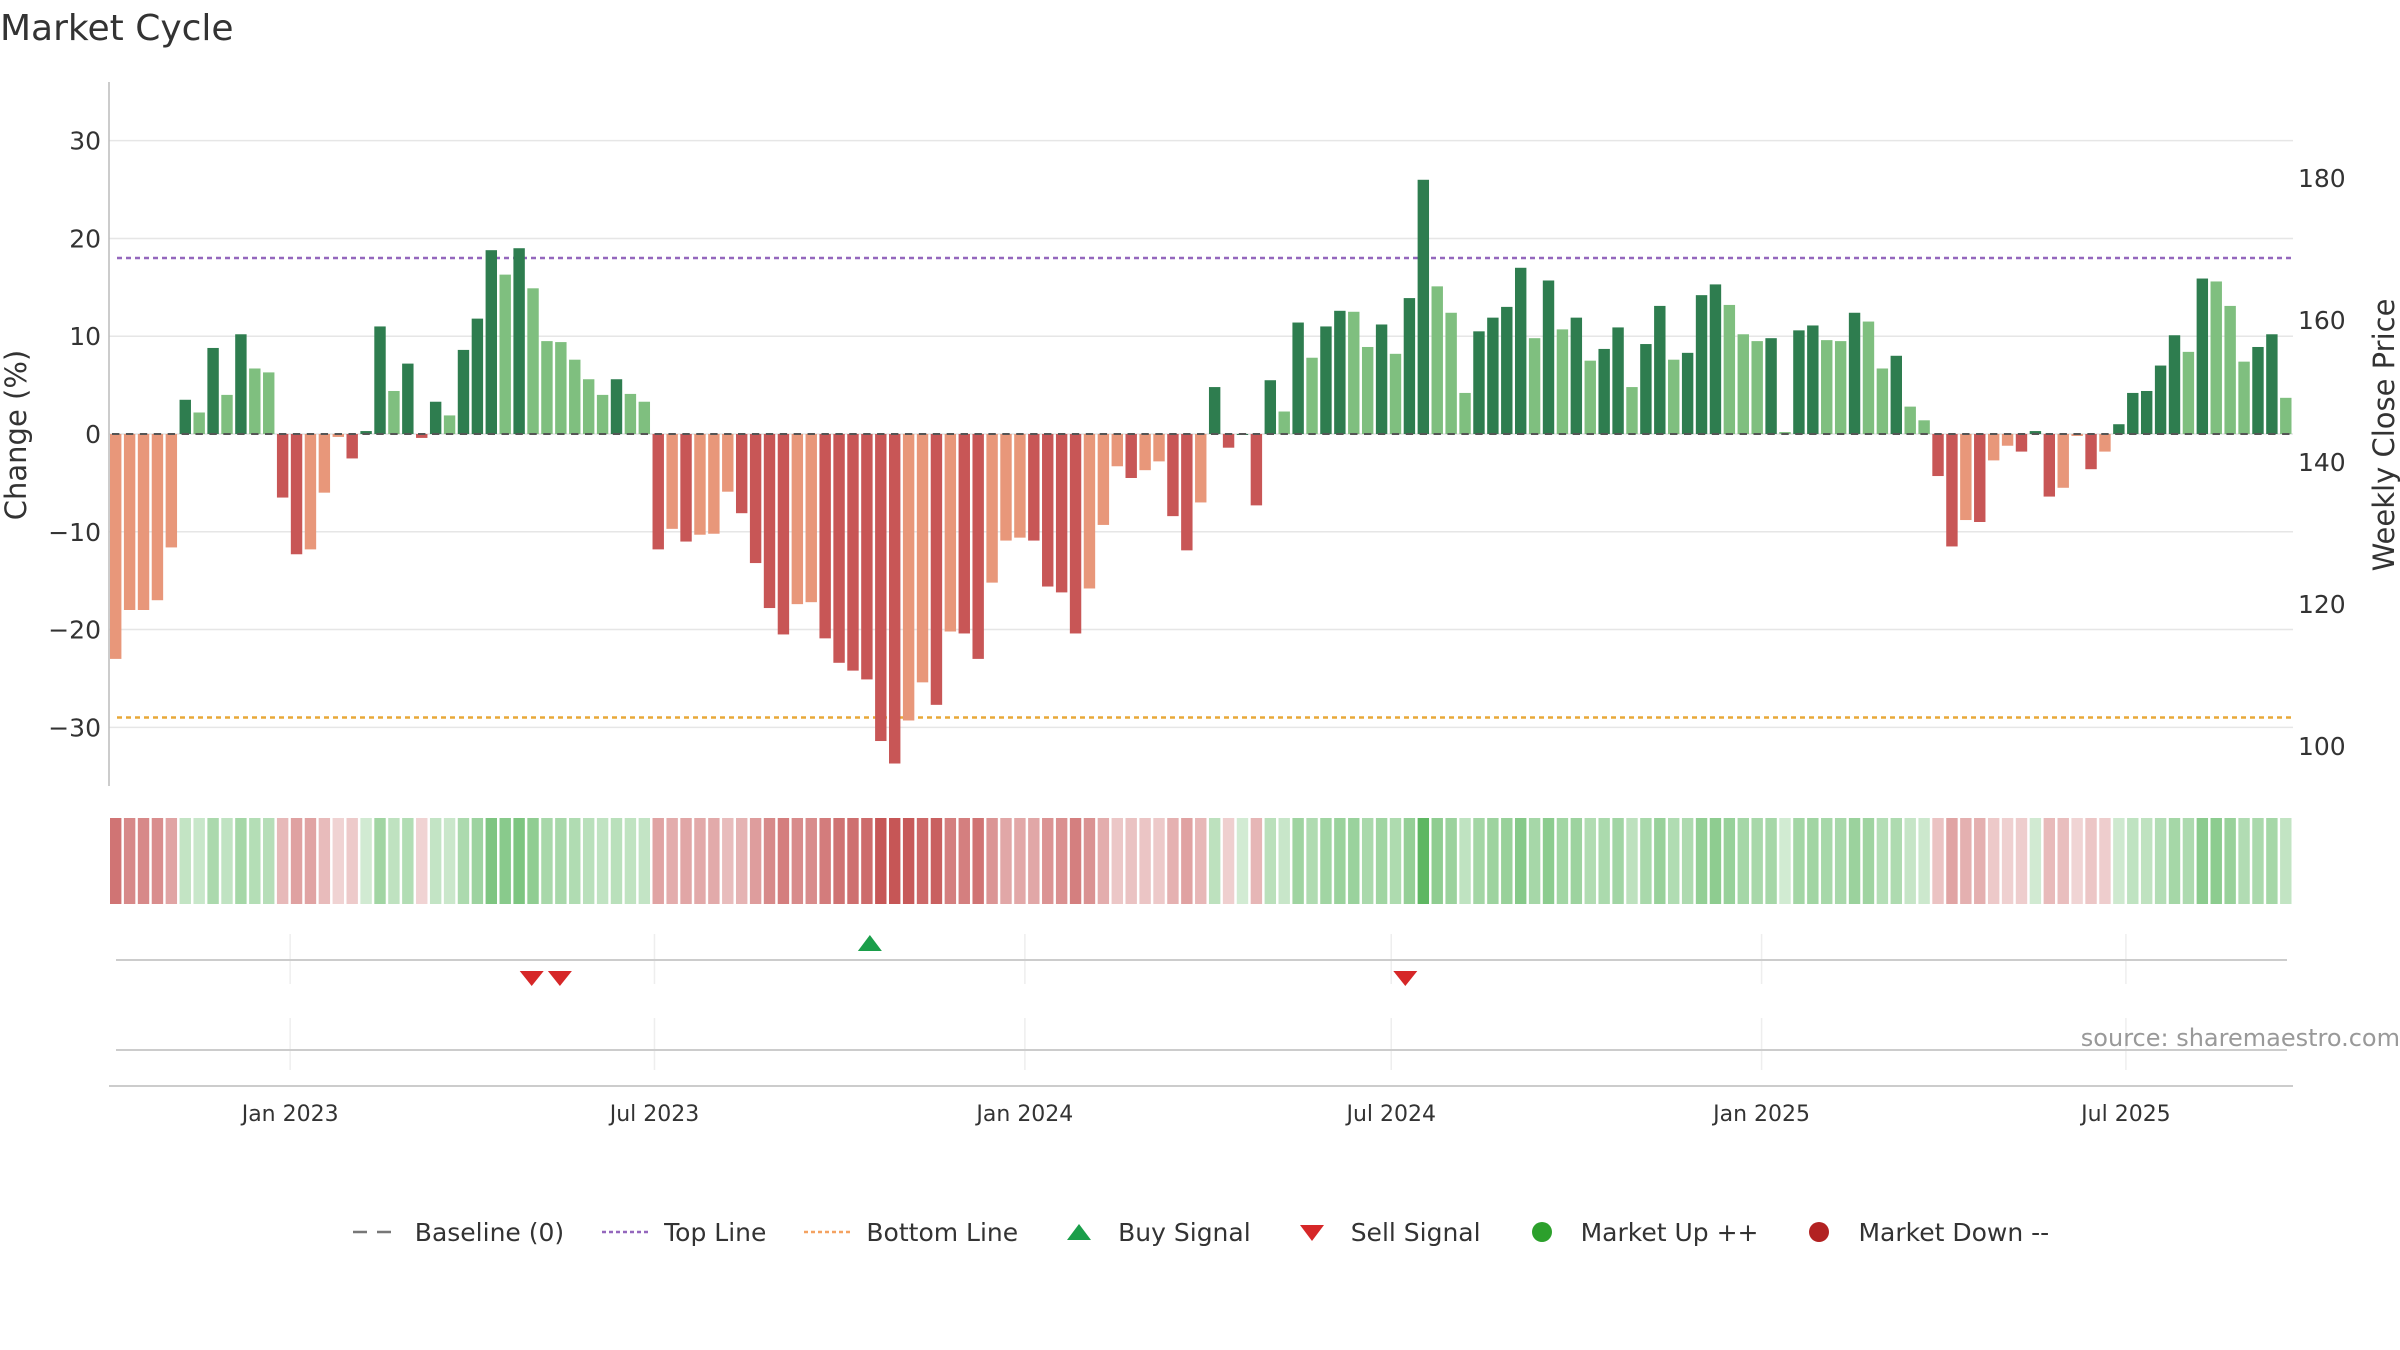 Image resolution: width=2400 pixels, height=1350 pixels. I want to click on legend-item-top: Top Line, so click(683, 1232).